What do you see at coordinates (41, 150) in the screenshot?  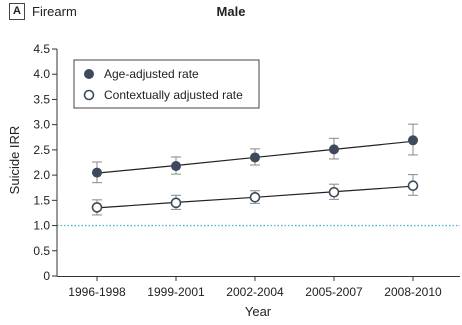 I see `y-tick-label: 2.5` at bounding box center [41, 150].